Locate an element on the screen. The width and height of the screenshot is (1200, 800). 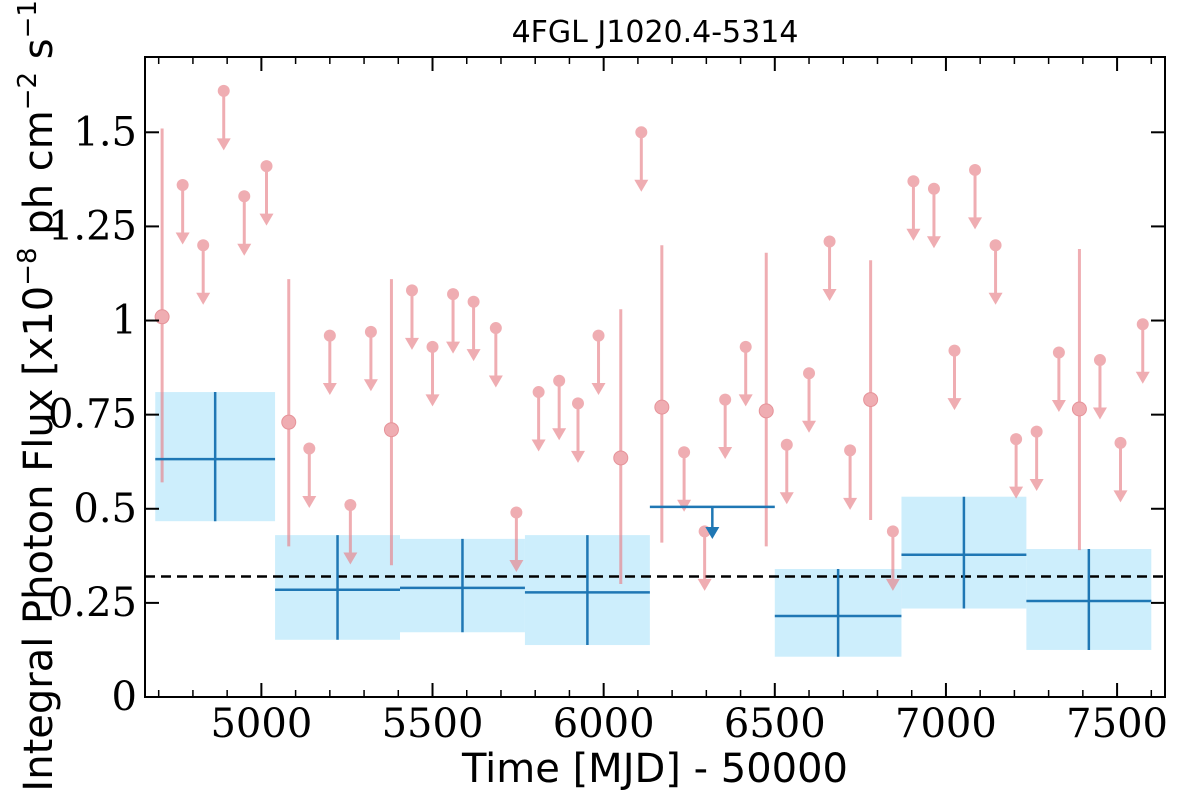
y-tick-label-0: 0 is located at coordinates (124, 697).